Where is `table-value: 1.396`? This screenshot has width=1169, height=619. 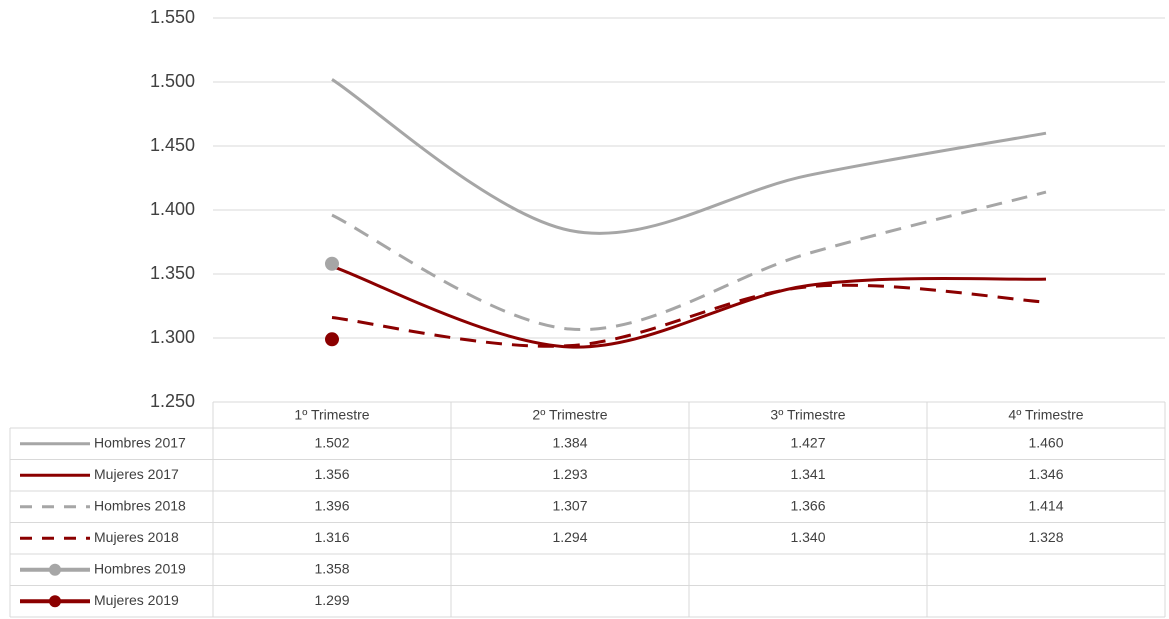
table-value: 1.396 is located at coordinates (331, 505).